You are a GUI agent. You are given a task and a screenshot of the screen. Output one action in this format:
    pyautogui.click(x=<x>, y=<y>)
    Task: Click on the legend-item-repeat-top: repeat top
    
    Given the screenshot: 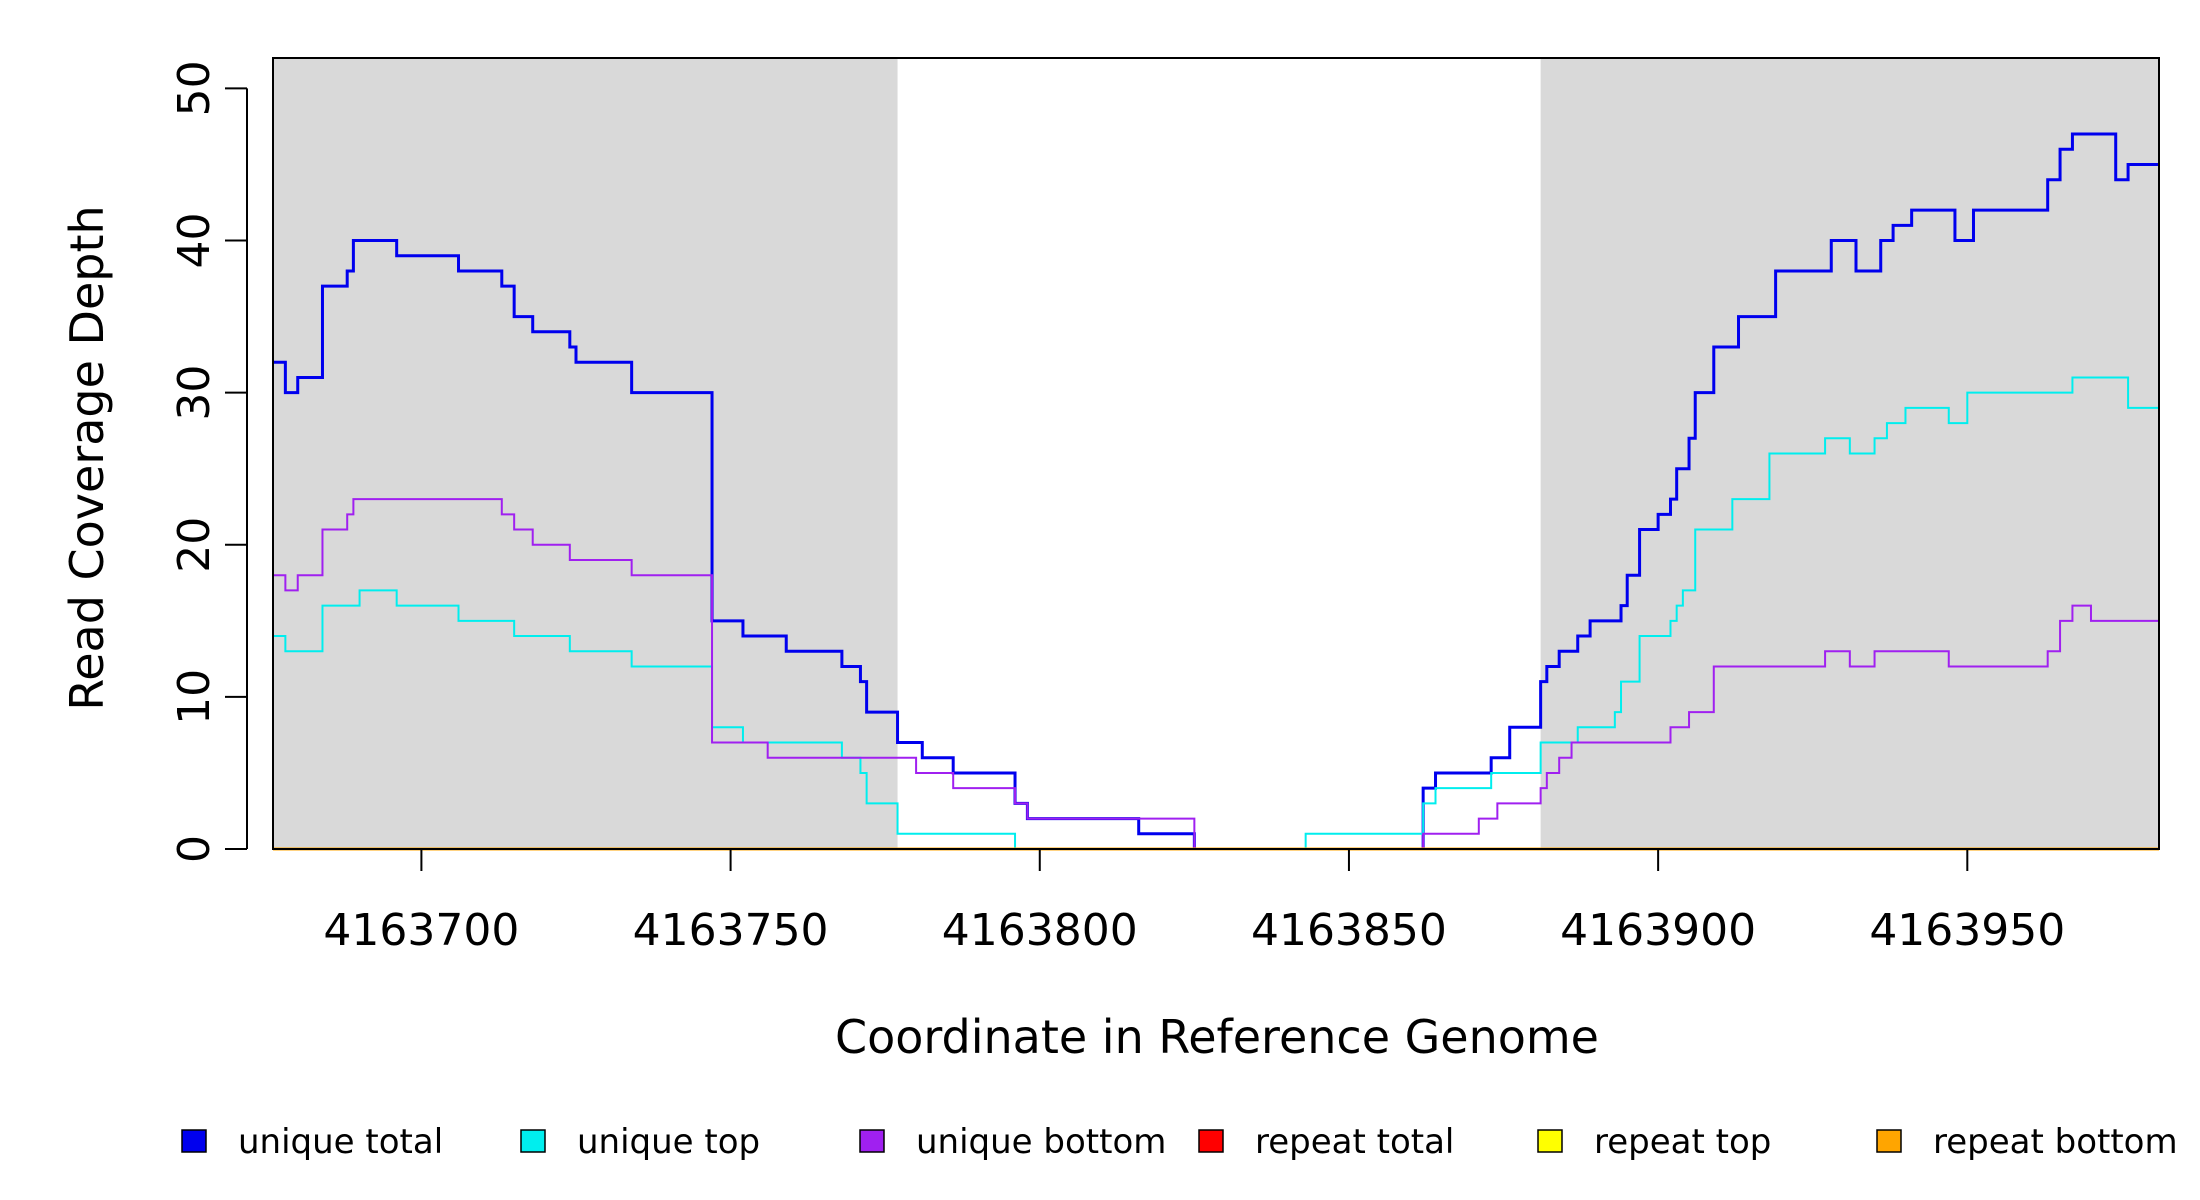 What is the action you would take?
    pyautogui.click(x=1654, y=1142)
    